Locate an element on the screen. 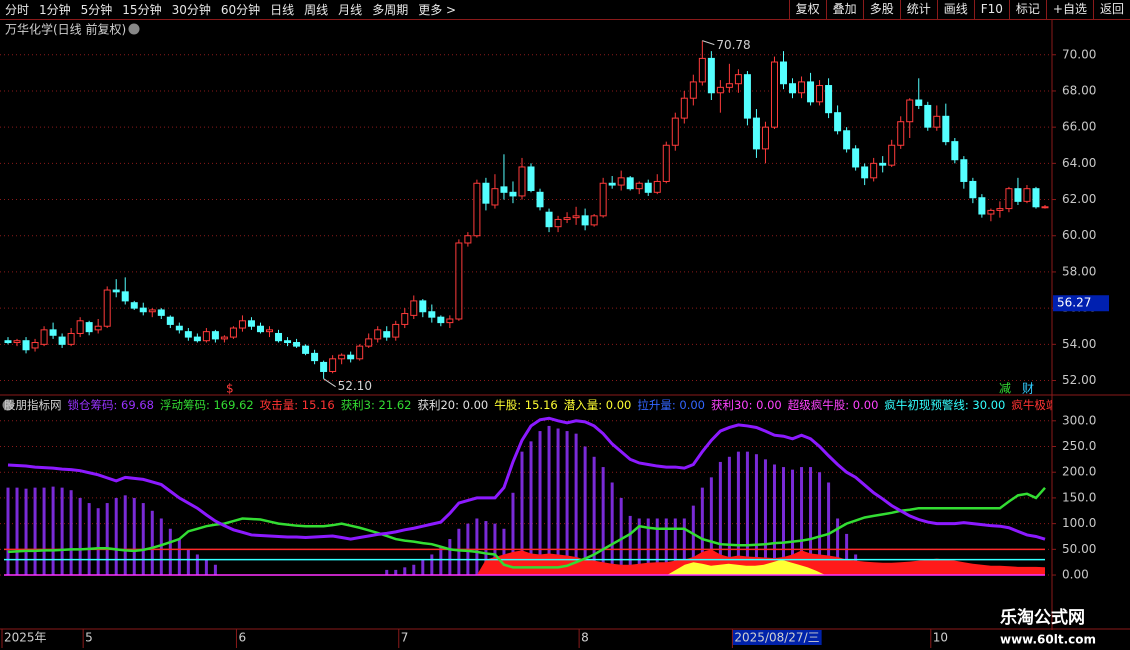 The width and height of the screenshot is (1130, 650). toolbar-button: 60分钟 is located at coordinates (240, 10).